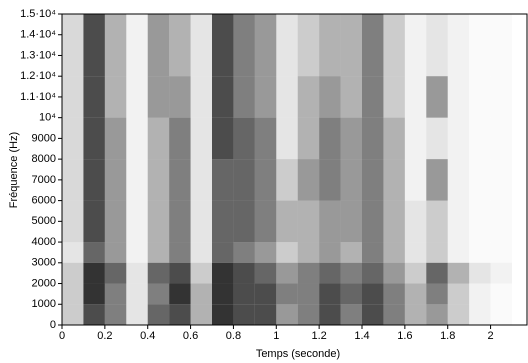 The height and width of the screenshot is (363, 528). What do you see at coordinates (104, 336) in the screenshot?
I see `x-tick-label: 0.2` at bounding box center [104, 336].